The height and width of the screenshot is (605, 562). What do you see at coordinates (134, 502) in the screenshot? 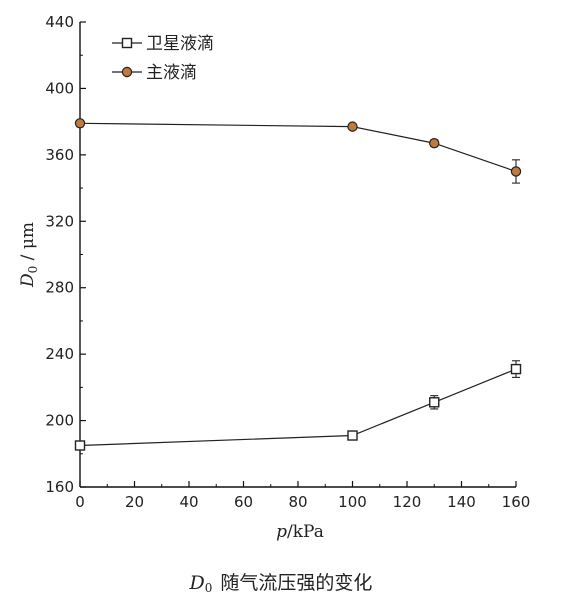
I see `x-tick-label: 20` at bounding box center [134, 502].